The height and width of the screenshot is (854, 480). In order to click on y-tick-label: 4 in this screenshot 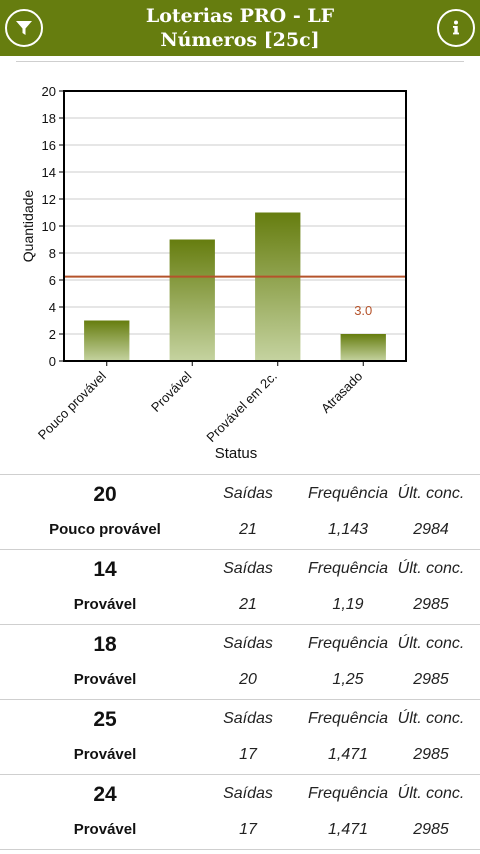, I will do `click(52, 307)`.